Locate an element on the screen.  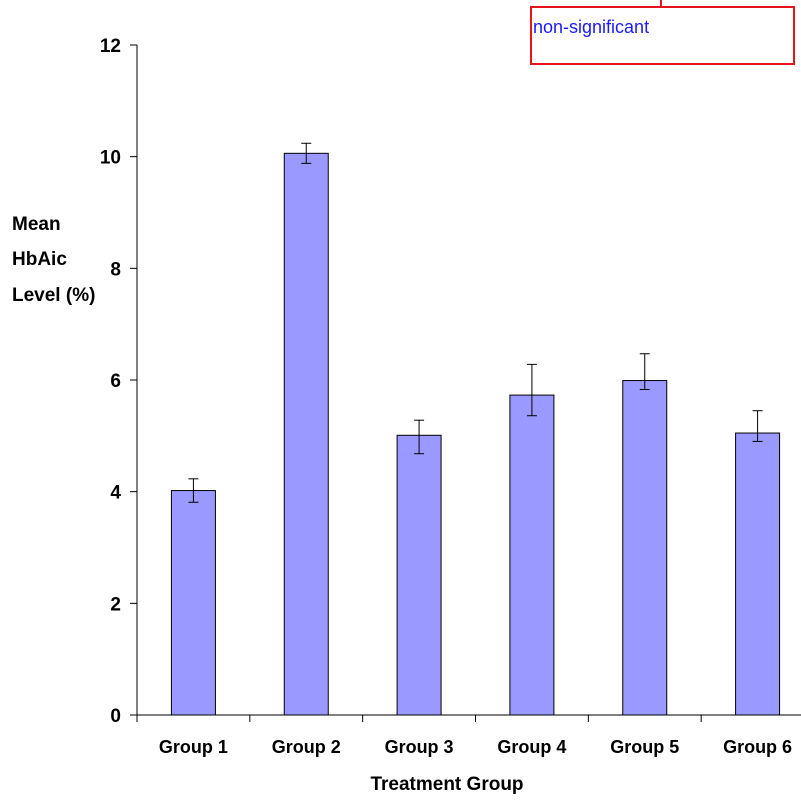
y-tick-label: 0 is located at coordinates (115, 716).